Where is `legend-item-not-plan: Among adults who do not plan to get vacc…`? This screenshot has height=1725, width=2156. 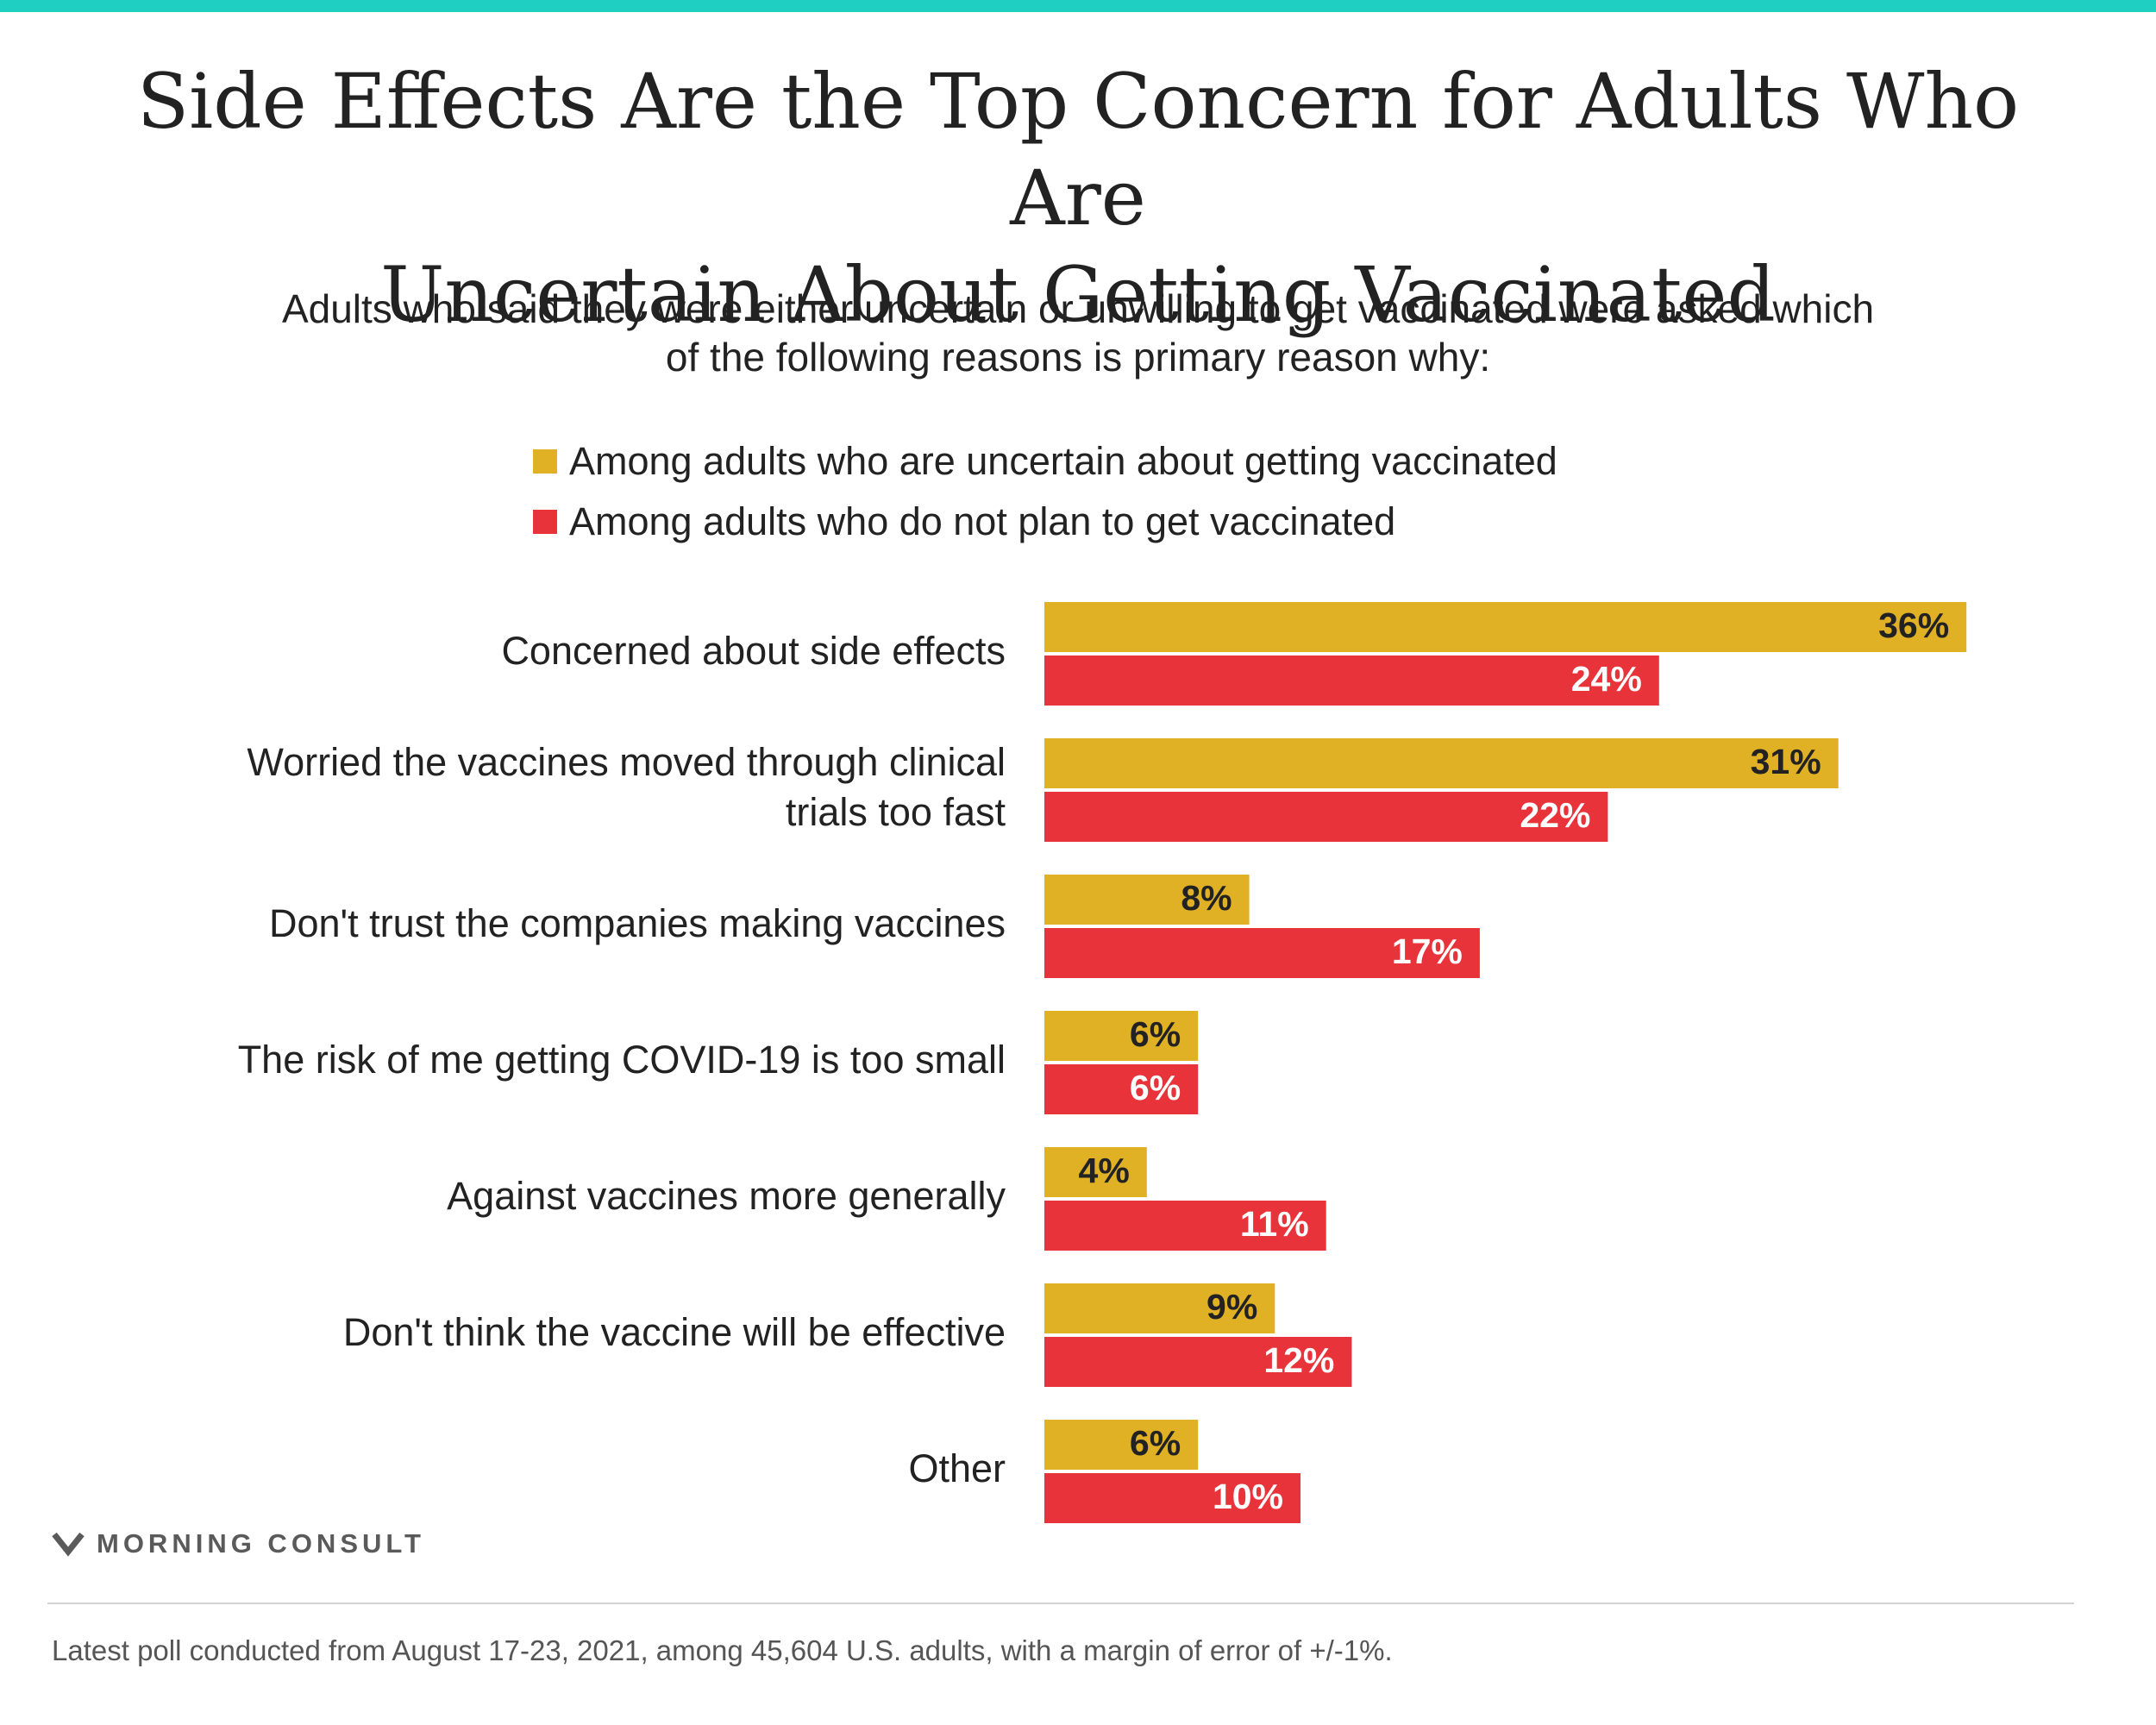
legend-item-not-plan: Among adults who do not plan to get vacc… is located at coordinates (1045, 522).